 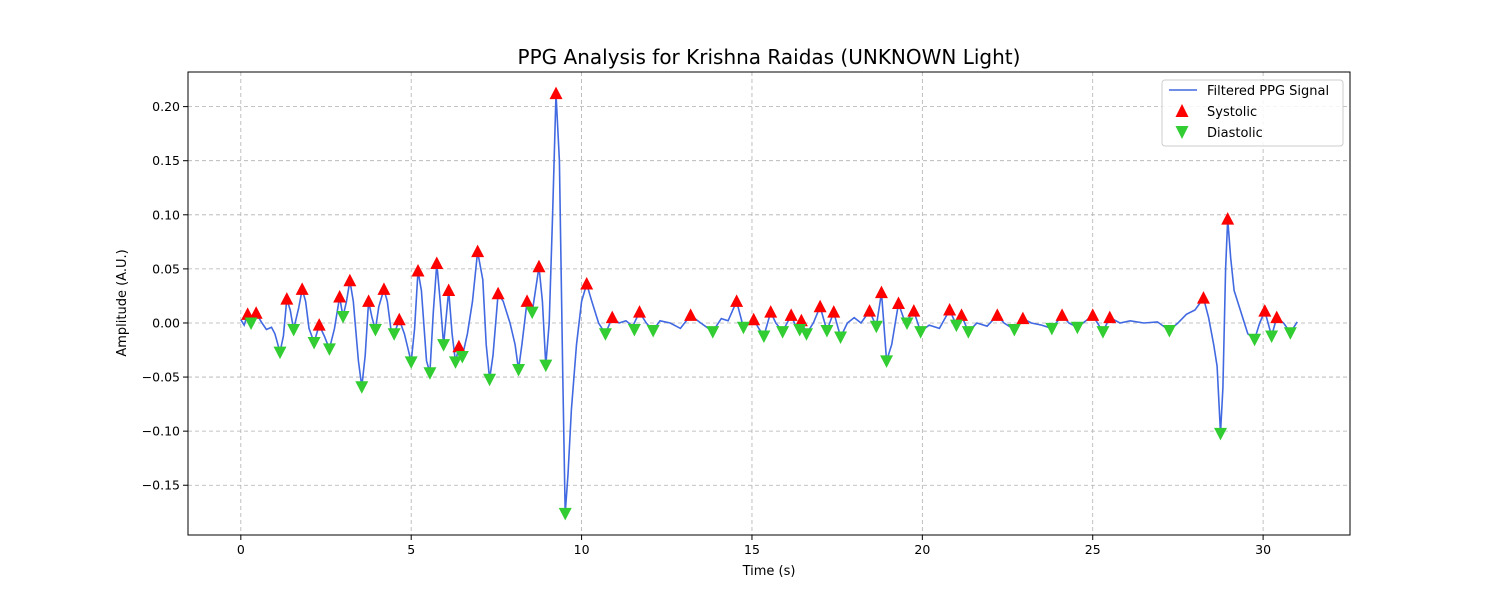 What do you see at coordinates (752, 549) in the screenshot?
I see `x-tick-label: 15` at bounding box center [752, 549].